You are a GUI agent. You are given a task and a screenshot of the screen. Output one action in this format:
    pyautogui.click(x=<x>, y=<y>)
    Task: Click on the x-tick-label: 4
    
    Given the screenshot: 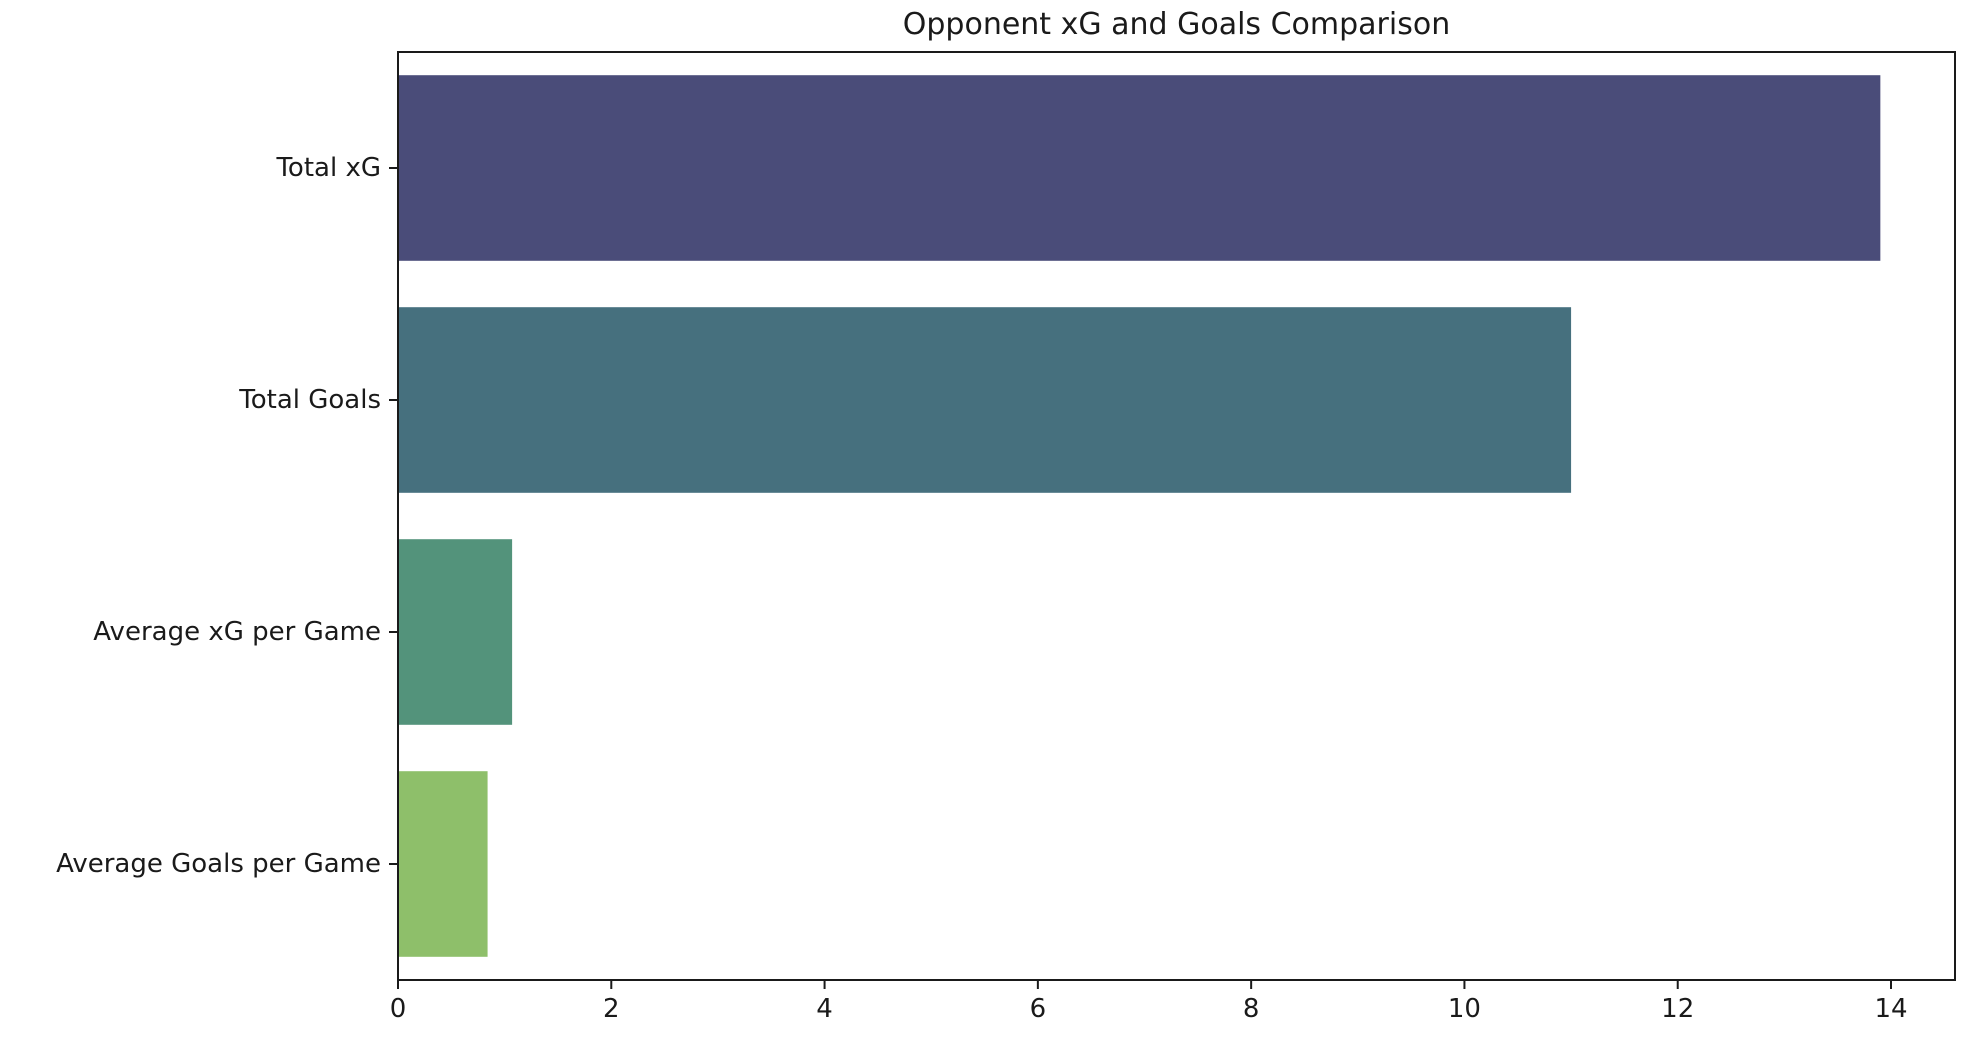 What is the action you would take?
    pyautogui.click(x=824, y=1009)
    